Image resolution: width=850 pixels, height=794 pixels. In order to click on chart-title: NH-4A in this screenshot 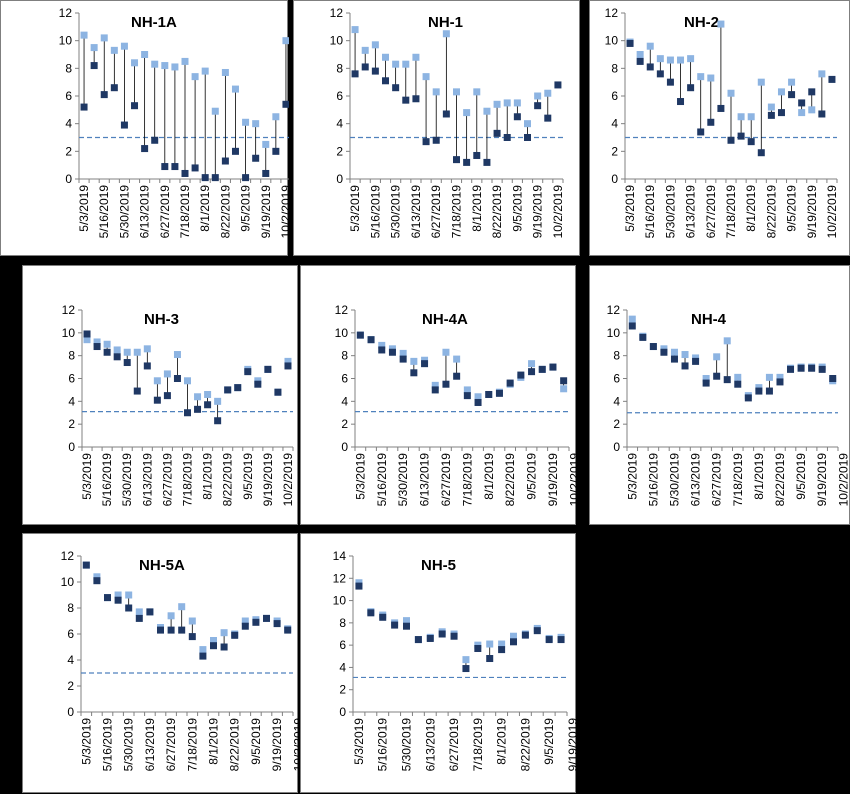, I will do `click(445, 319)`.